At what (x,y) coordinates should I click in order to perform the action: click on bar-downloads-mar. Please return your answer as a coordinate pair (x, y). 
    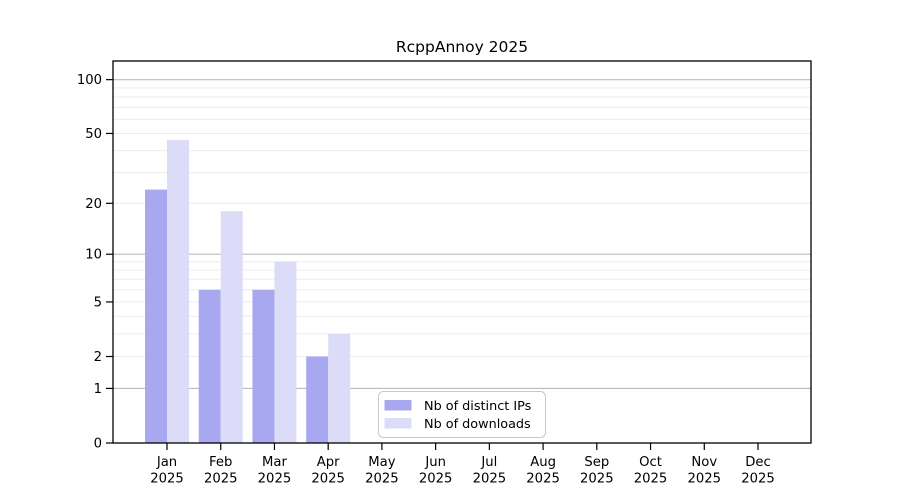
    Looking at the image, I should click on (285, 352).